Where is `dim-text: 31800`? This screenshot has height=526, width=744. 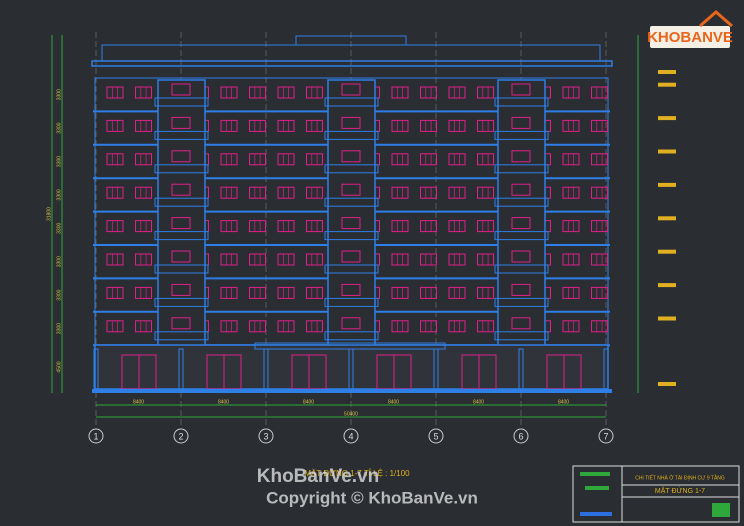 dim-text: 31800 is located at coordinates (49, 214).